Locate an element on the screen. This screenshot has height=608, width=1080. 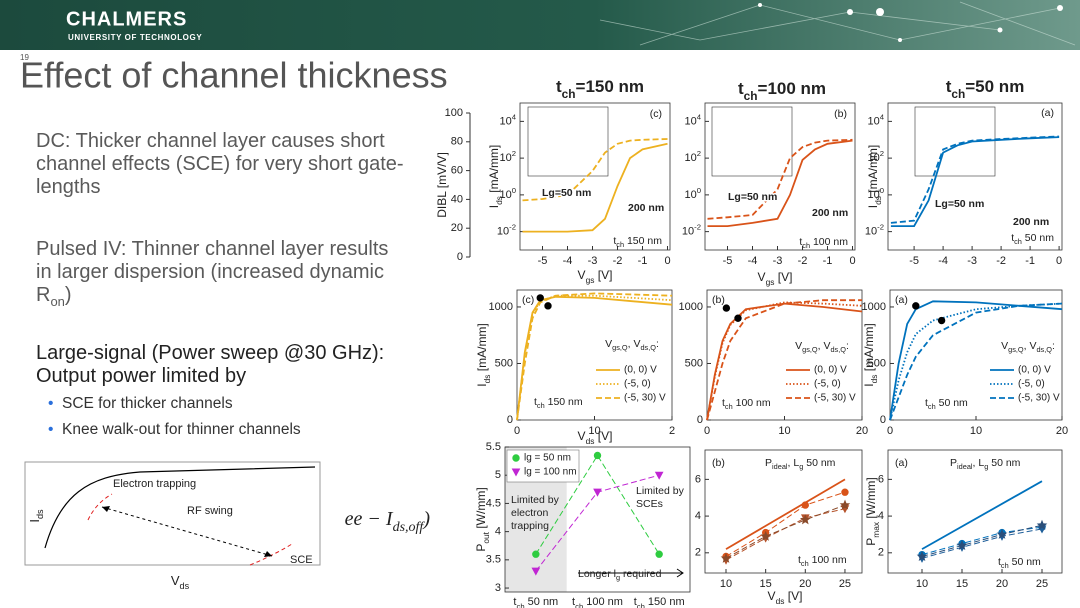
text-part: P is located at coordinates (871, 542).